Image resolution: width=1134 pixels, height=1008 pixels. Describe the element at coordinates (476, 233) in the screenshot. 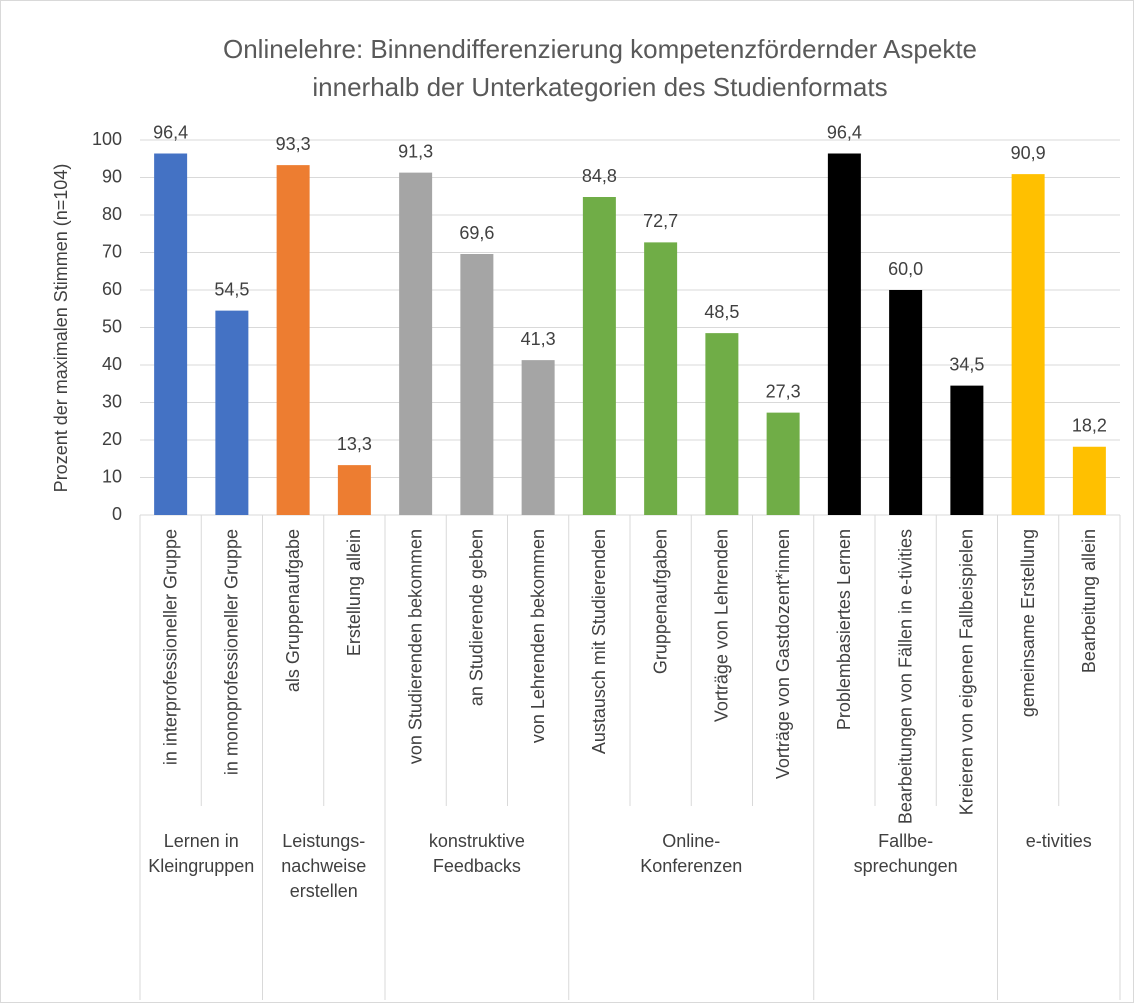

I see `data-label: 69,6` at that location.